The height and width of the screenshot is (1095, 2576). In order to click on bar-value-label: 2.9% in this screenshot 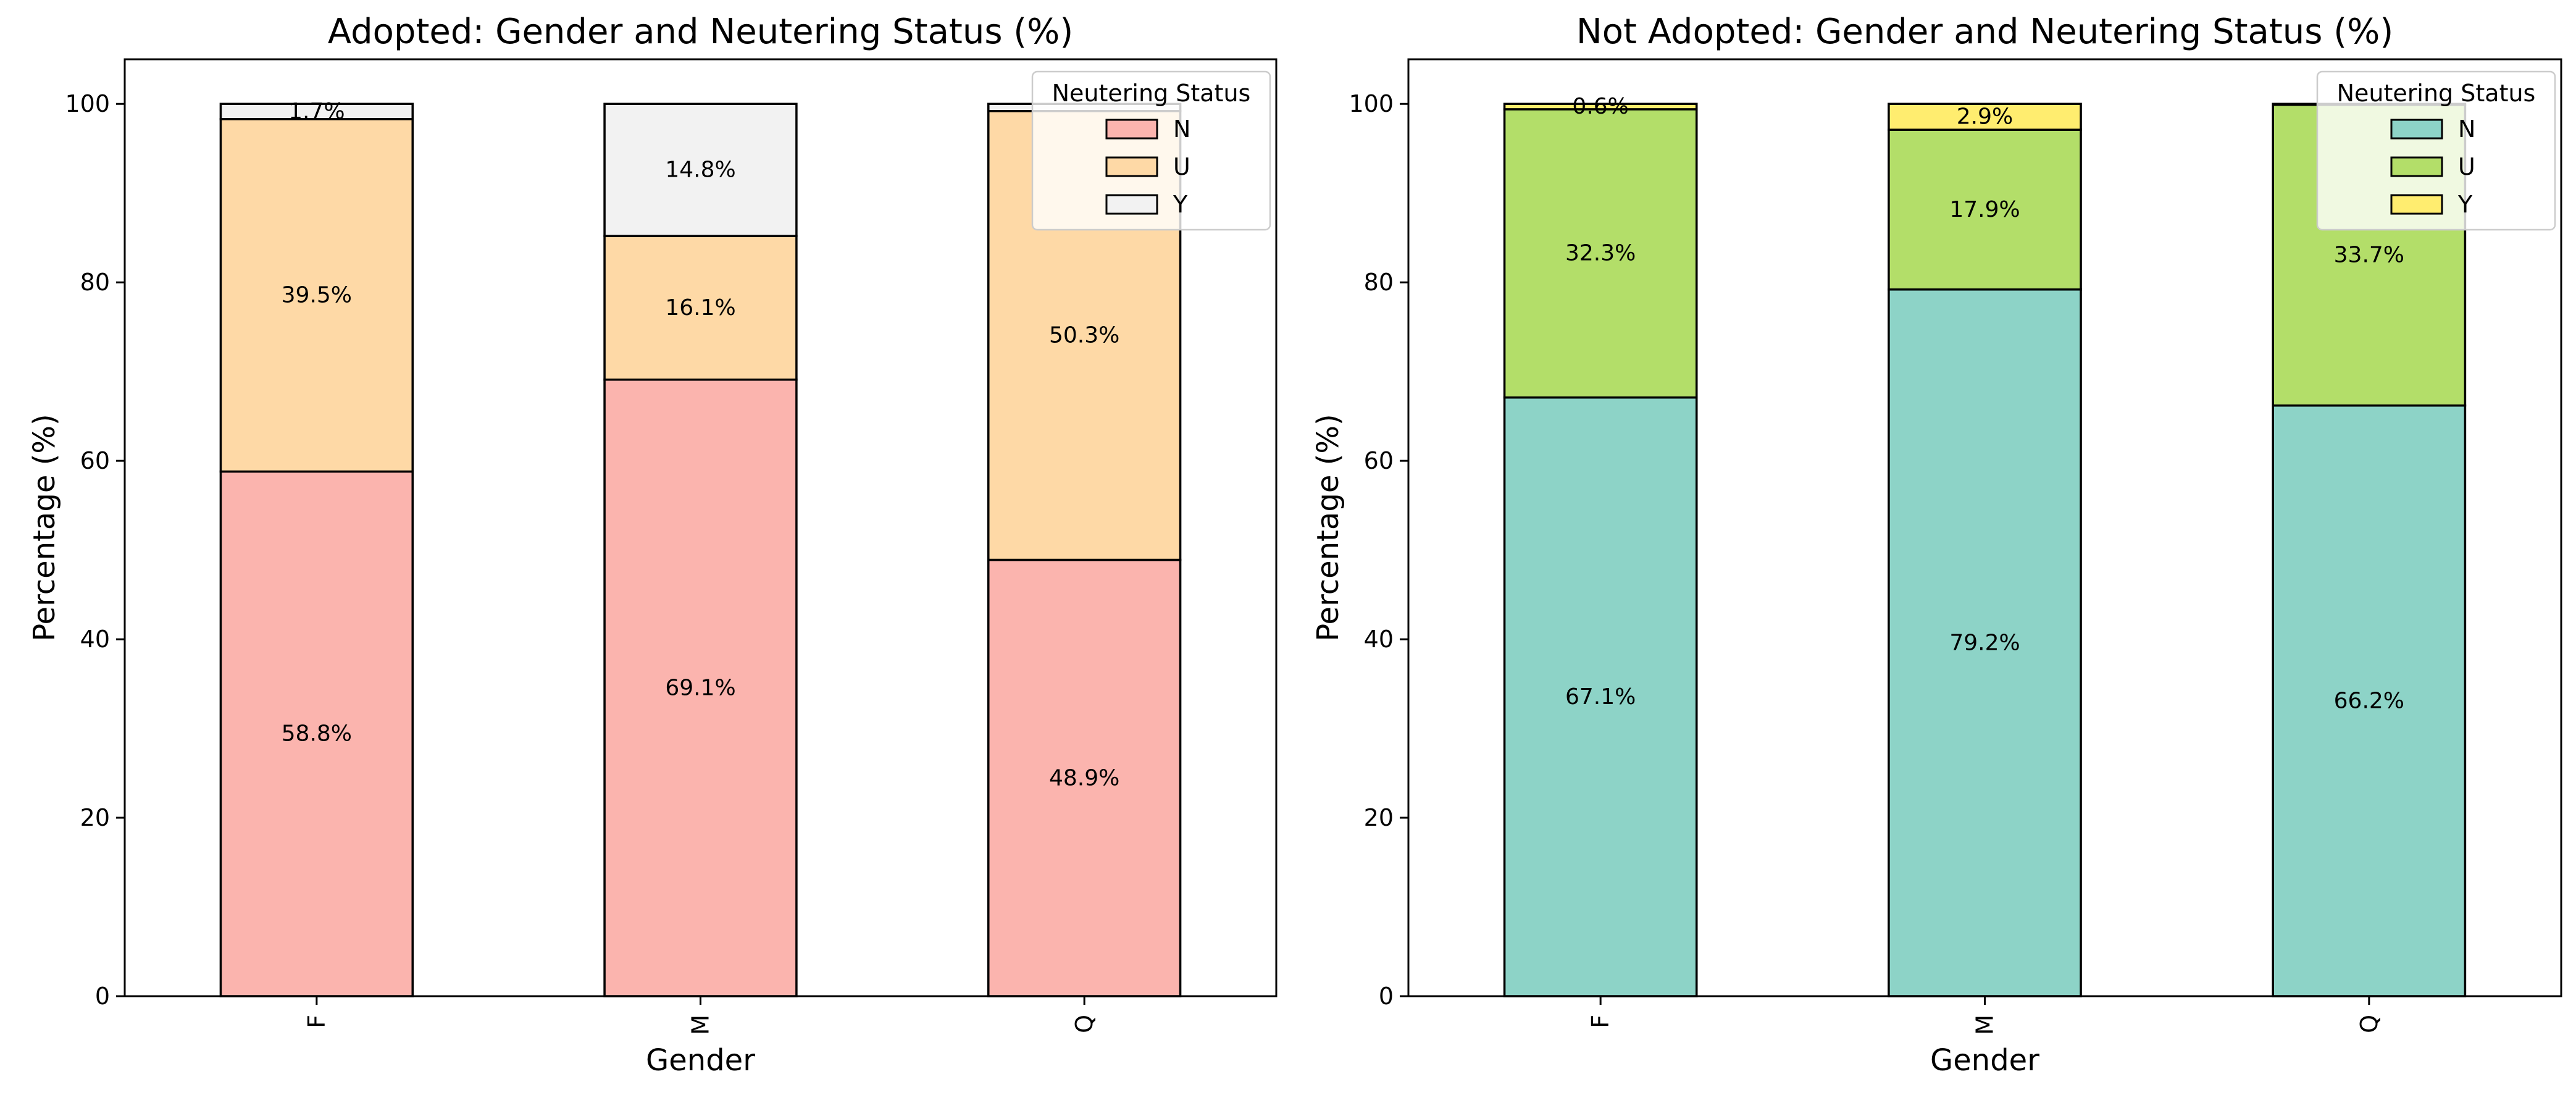, I will do `click(1985, 117)`.